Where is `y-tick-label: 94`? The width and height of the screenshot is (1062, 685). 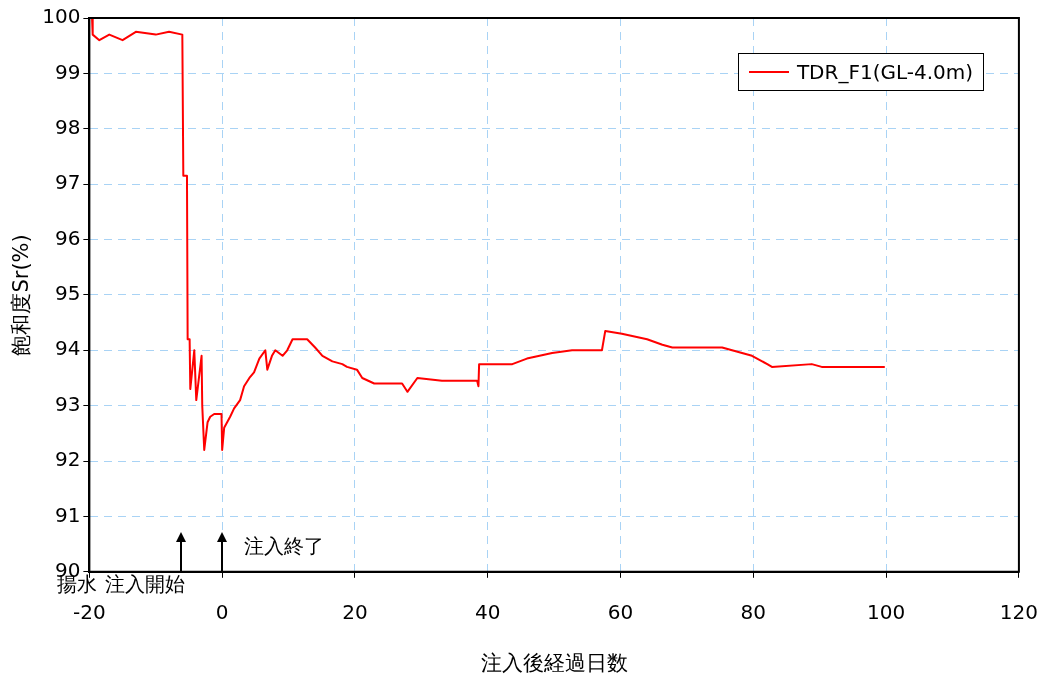 y-tick-label: 94 is located at coordinates (67, 348).